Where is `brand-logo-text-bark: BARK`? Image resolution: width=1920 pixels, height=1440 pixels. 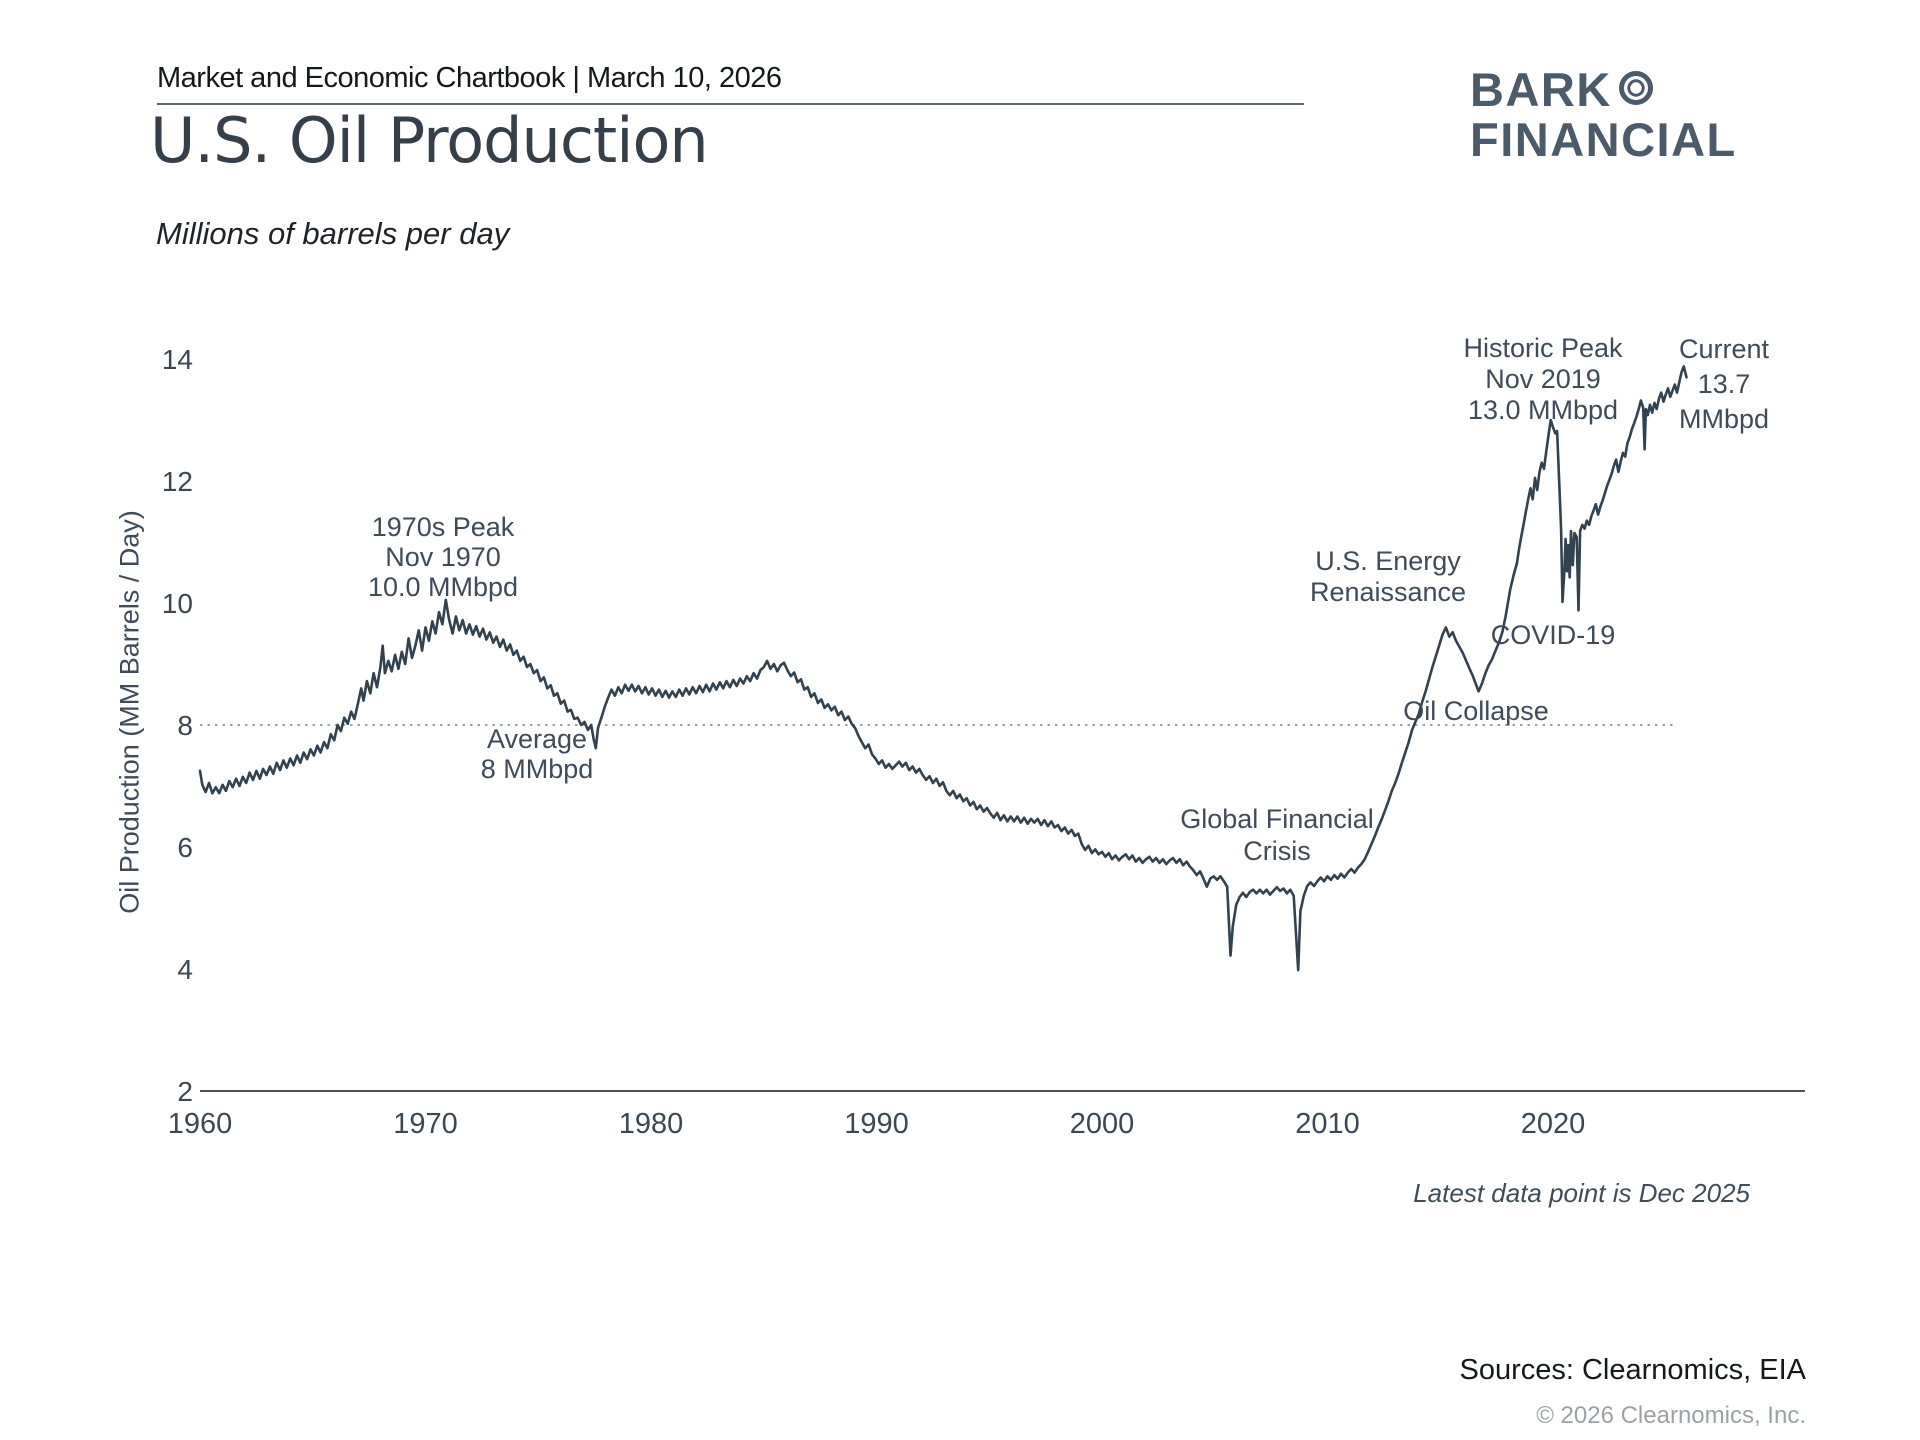 brand-logo-text-bark: BARK is located at coordinates (1541, 89).